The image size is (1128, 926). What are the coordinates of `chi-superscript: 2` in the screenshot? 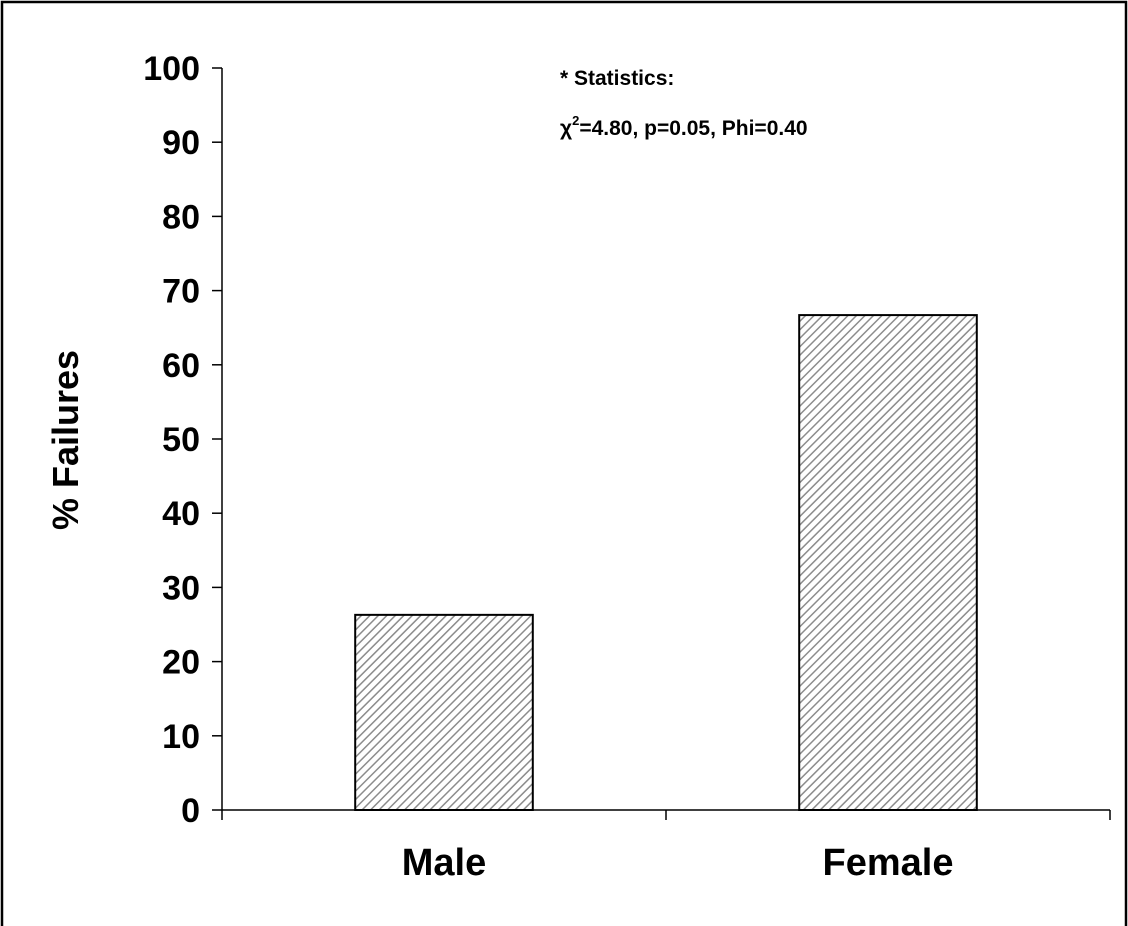 It's located at (575, 120).